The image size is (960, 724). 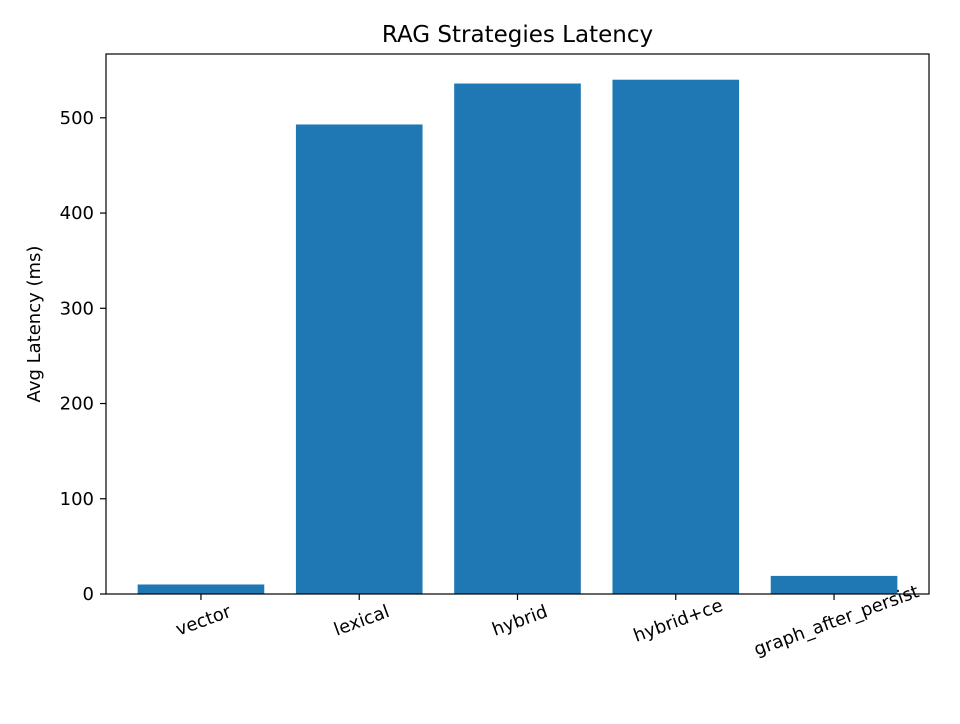 What do you see at coordinates (77, 404) in the screenshot?
I see `y-tick-label: 200` at bounding box center [77, 404].